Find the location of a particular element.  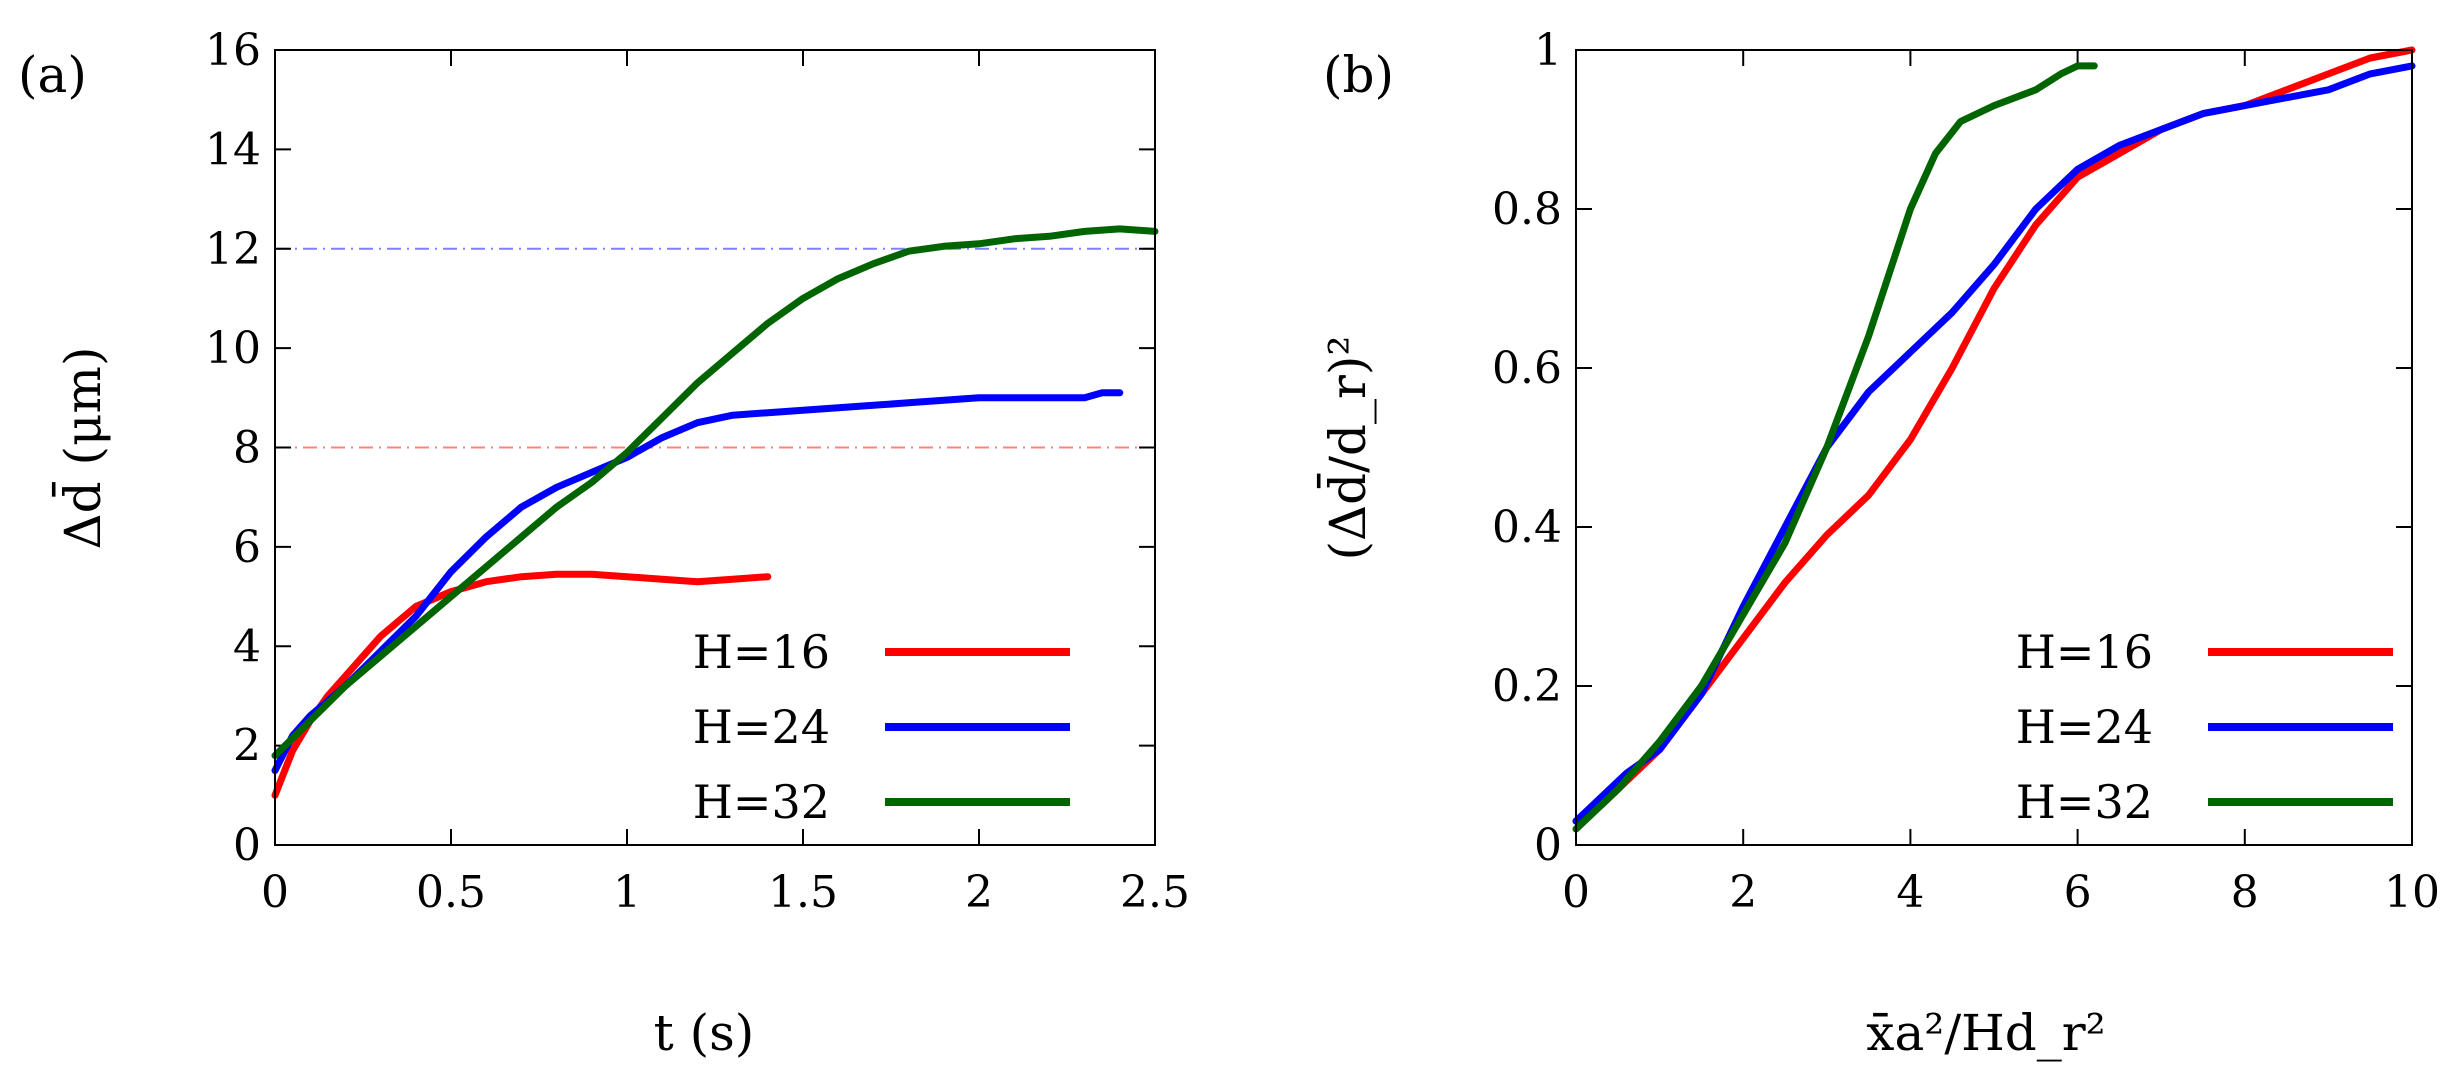

panel-b-xtick-label-4: 8 is located at coordinates (2245, 892).